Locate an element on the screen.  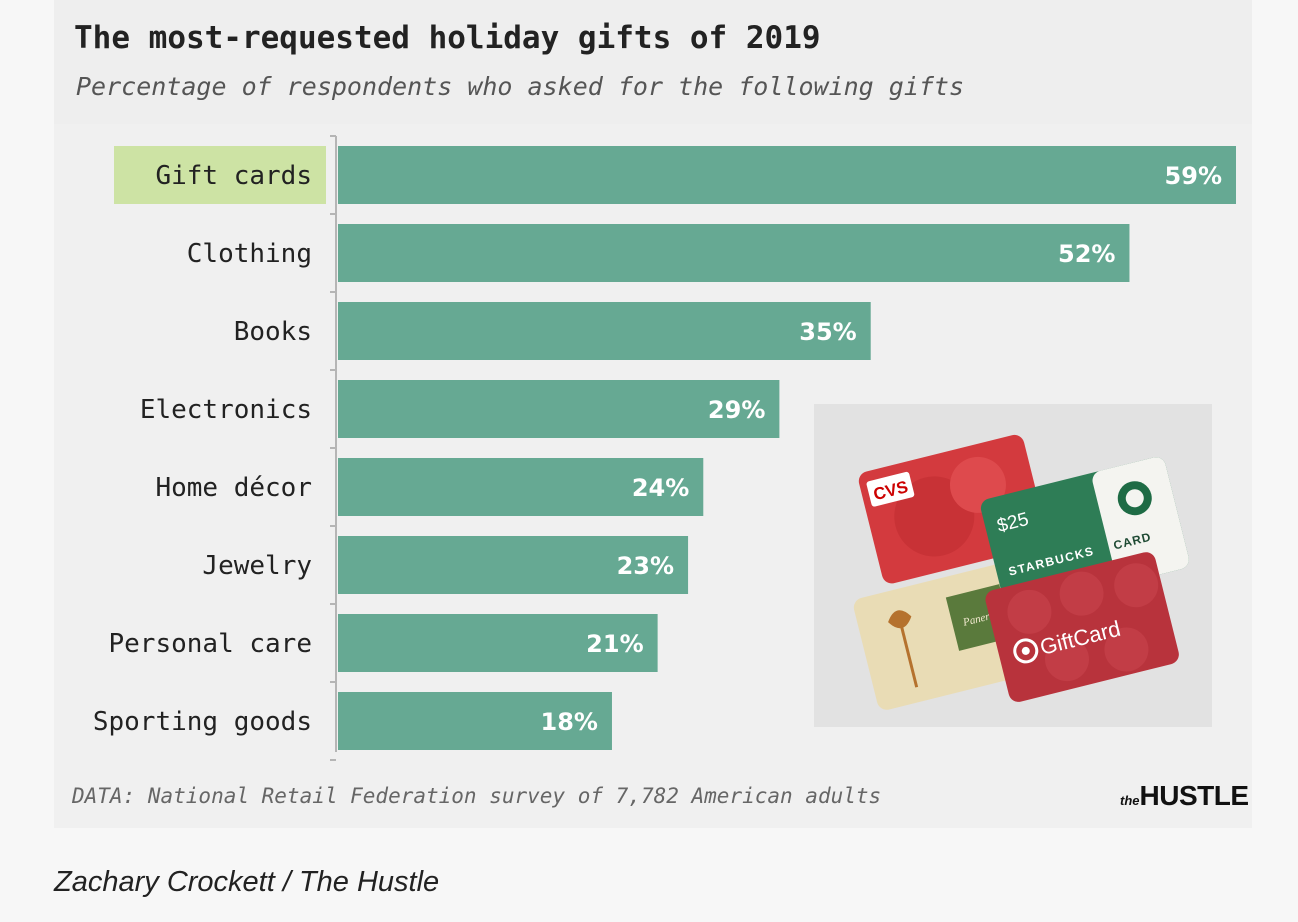
value-label: 52% is located at coordinates (1086, 254).